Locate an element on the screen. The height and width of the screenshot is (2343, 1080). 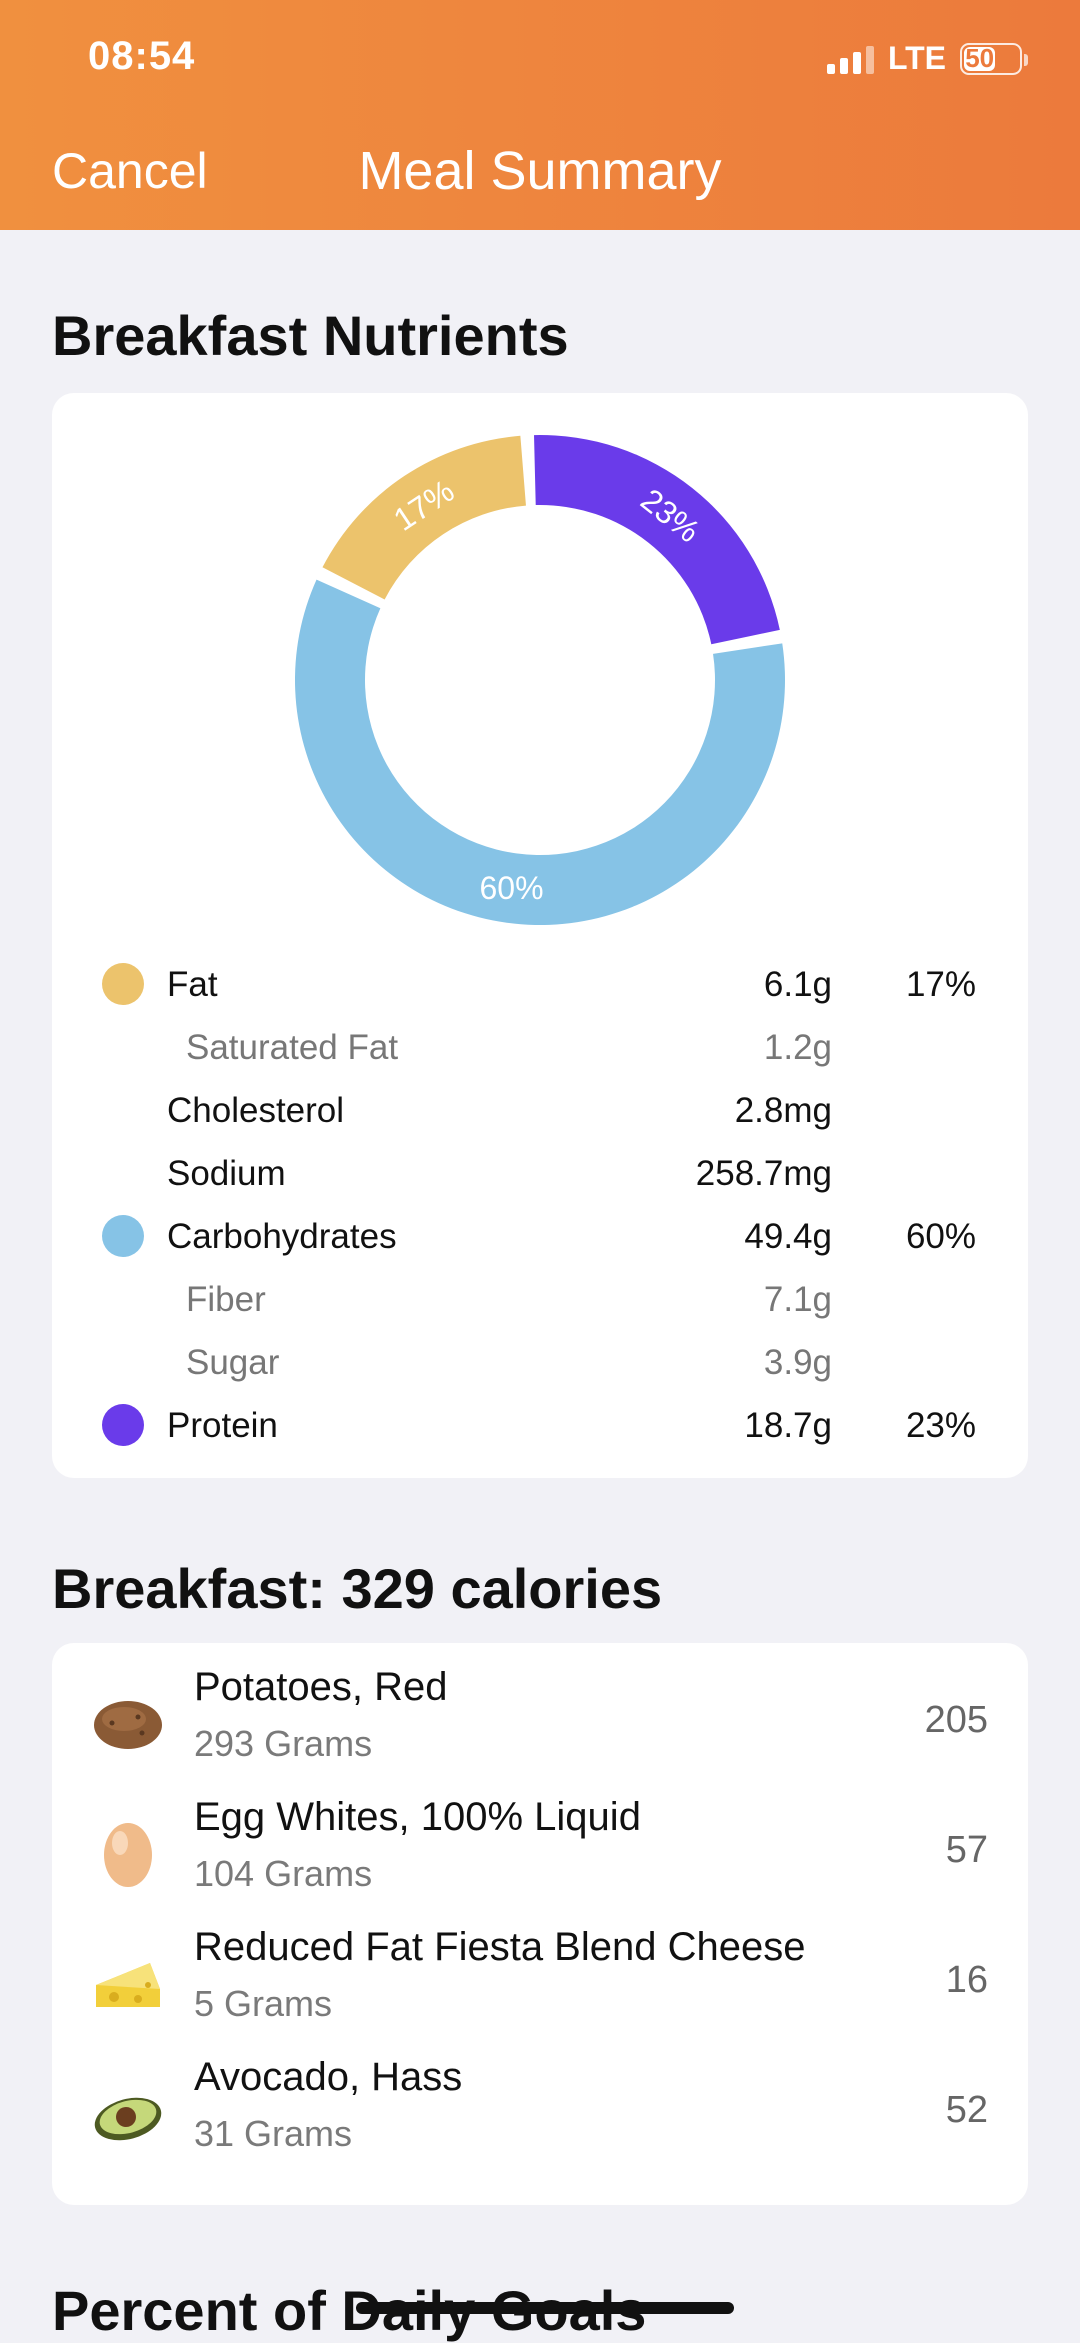
food-row: Egg Whites, 100% Liquid 104 Grams 57 is located at coordinates (540, 1848).